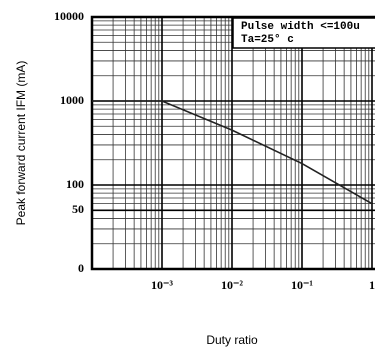  What do you see at coordinates (232, 340) in the screenshot?
I see `x-axis-label: Duty ratio` at bounding box center [232, 340].